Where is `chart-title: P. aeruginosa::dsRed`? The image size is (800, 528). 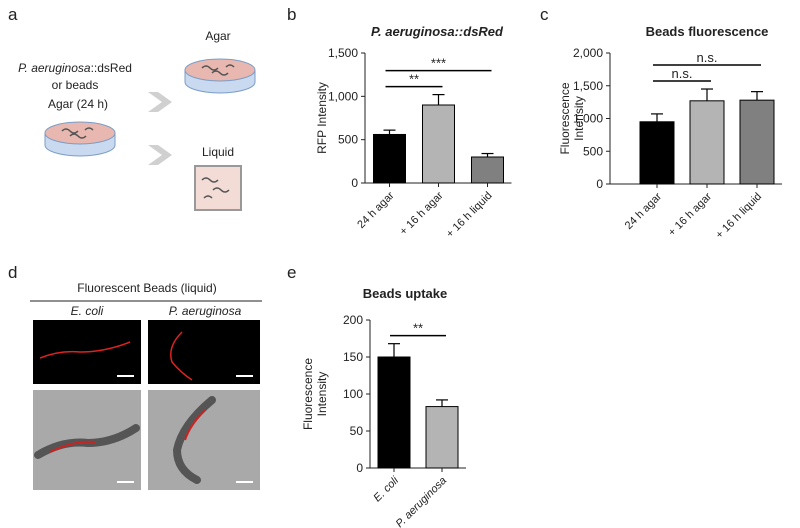 chart-title: P. aeruginosa::dsRed is located at coordinates (437, 31).